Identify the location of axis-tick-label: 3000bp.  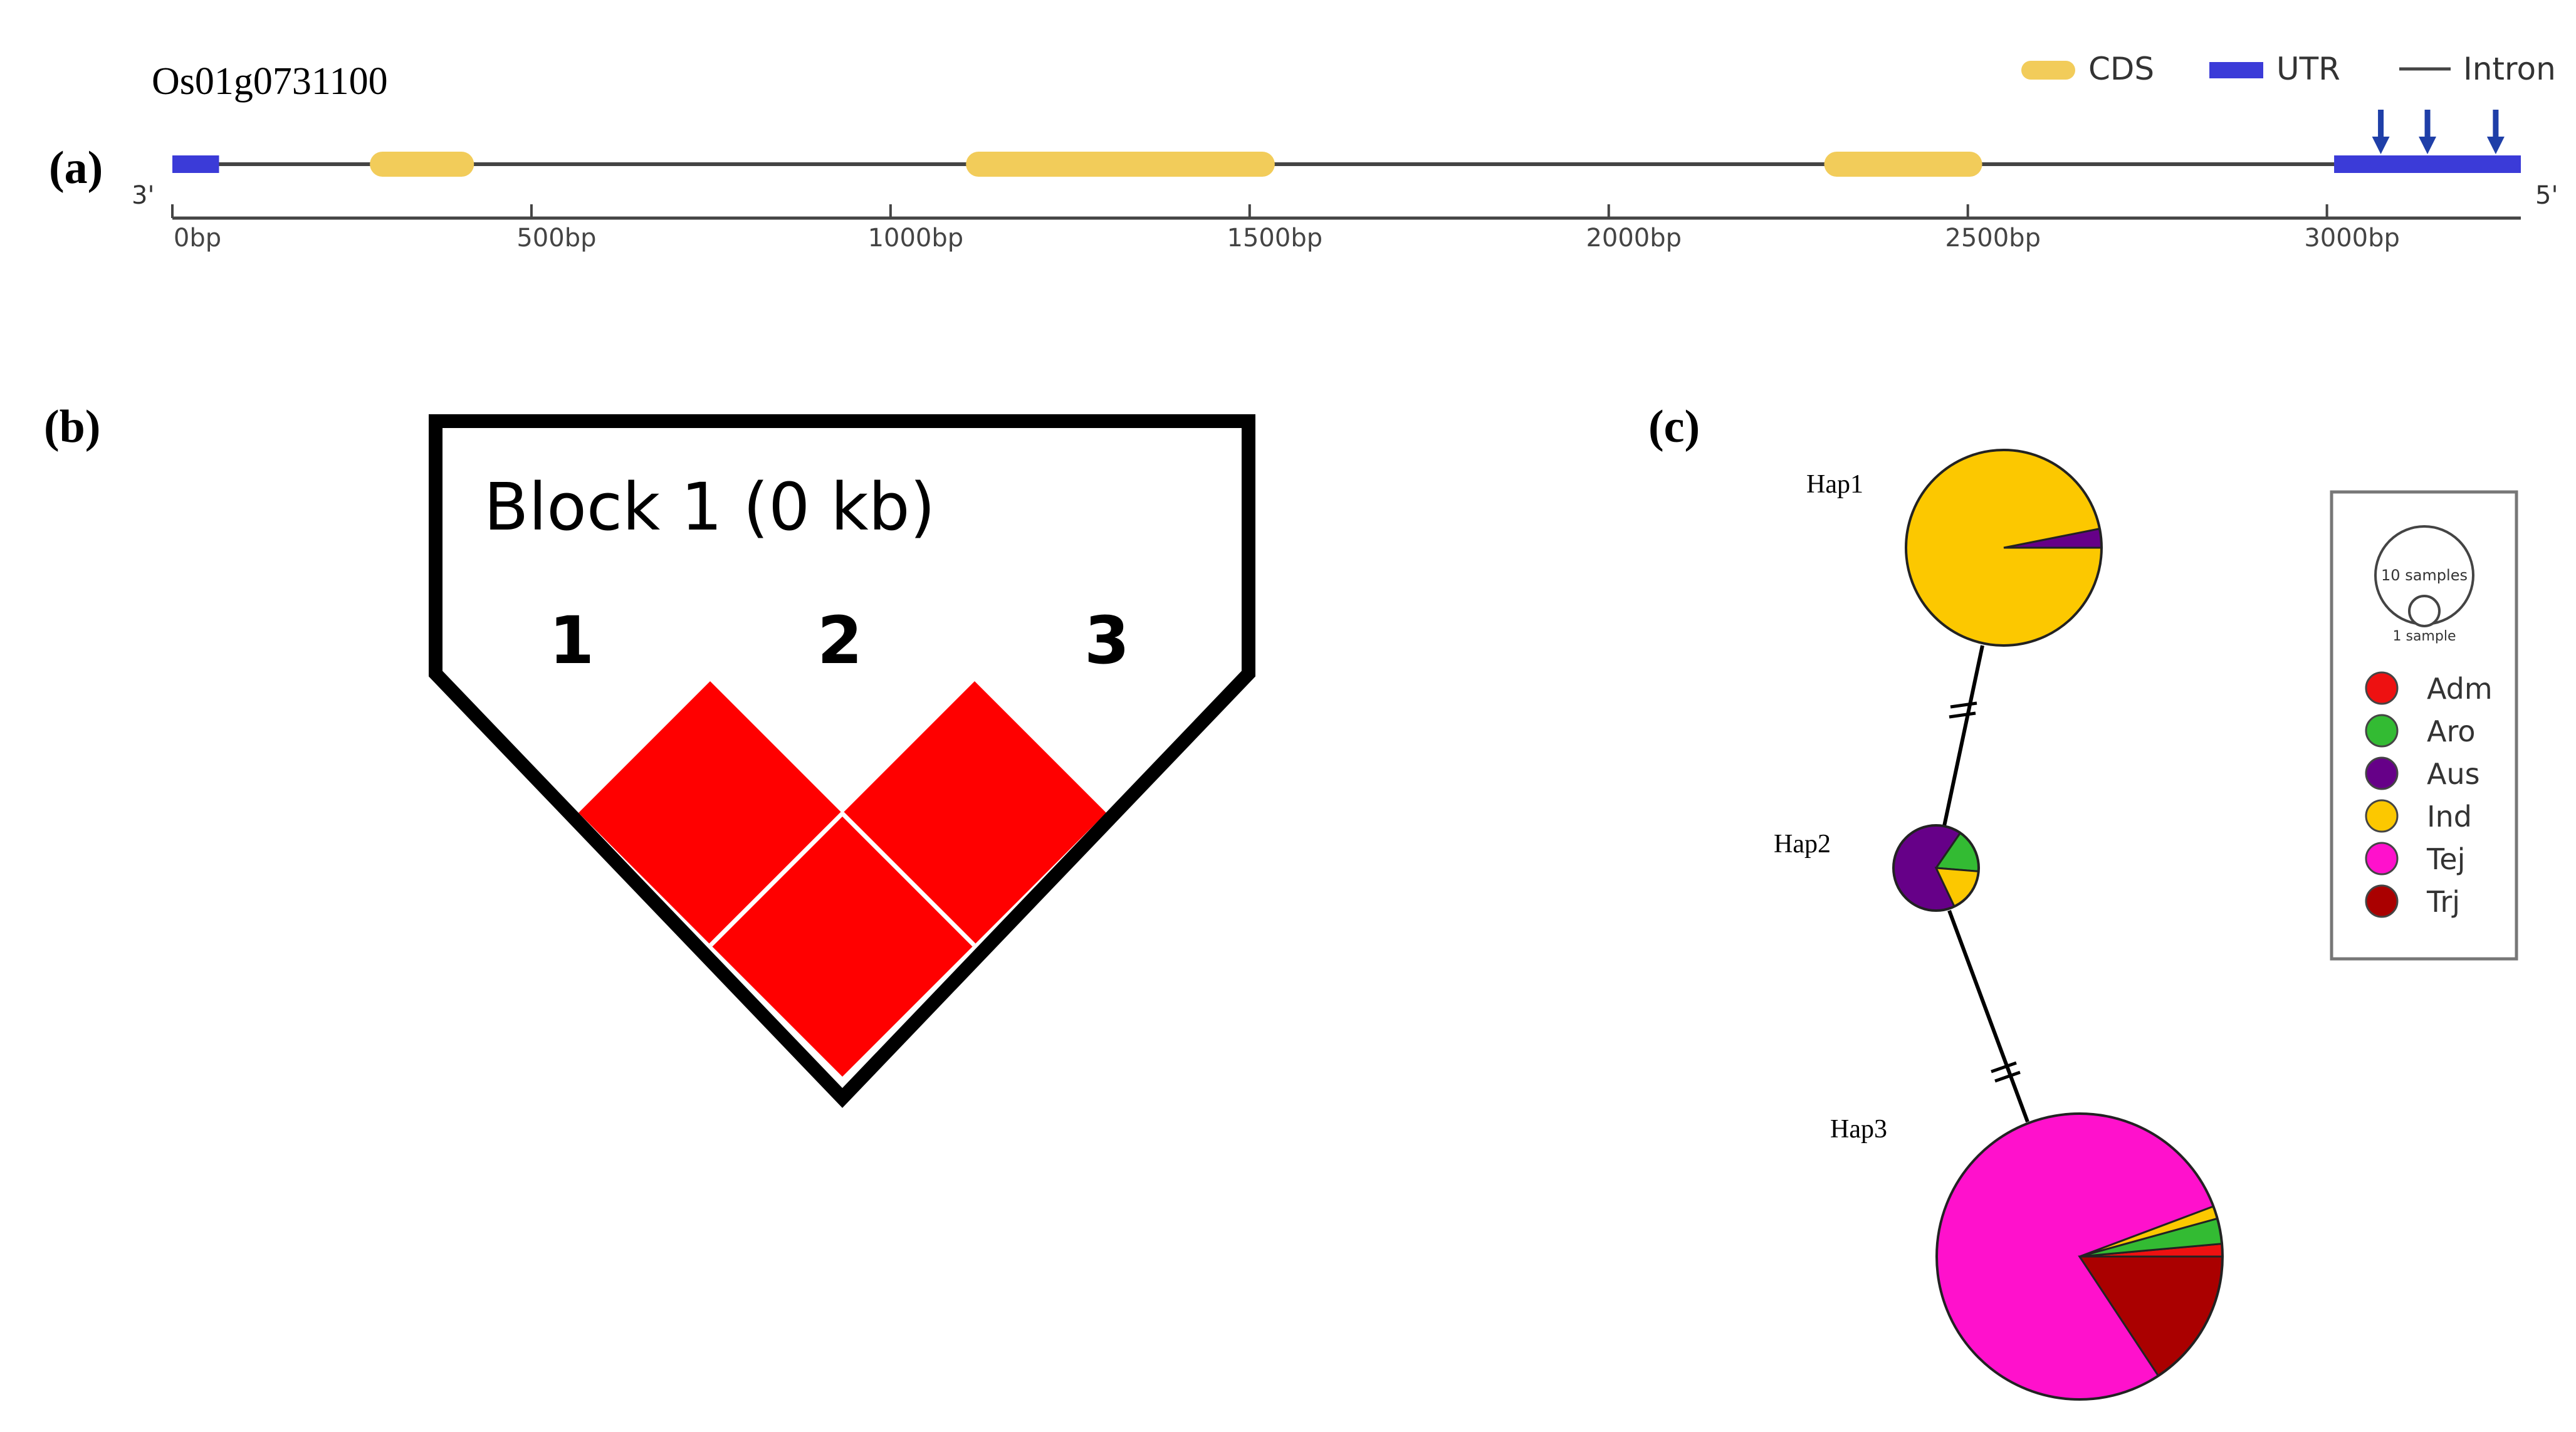
(2352, 238).